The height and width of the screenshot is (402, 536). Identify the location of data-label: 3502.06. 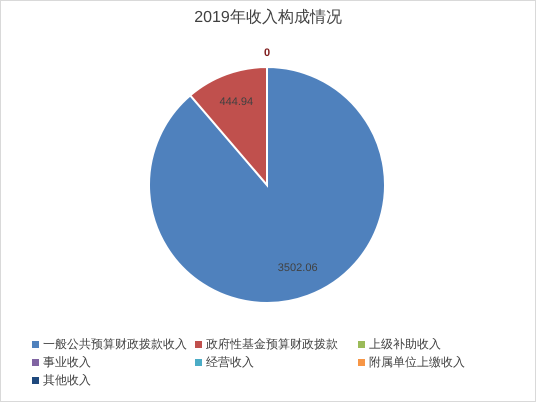
(298, 268).